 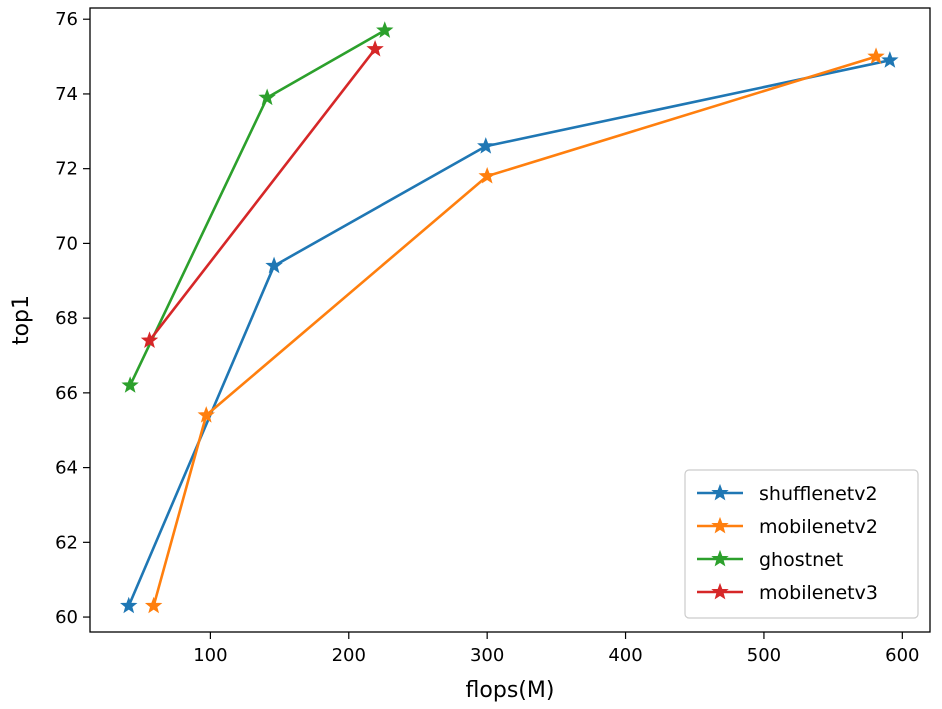 I want to click on y-tick-label: 66, so click(x=66, y=393).